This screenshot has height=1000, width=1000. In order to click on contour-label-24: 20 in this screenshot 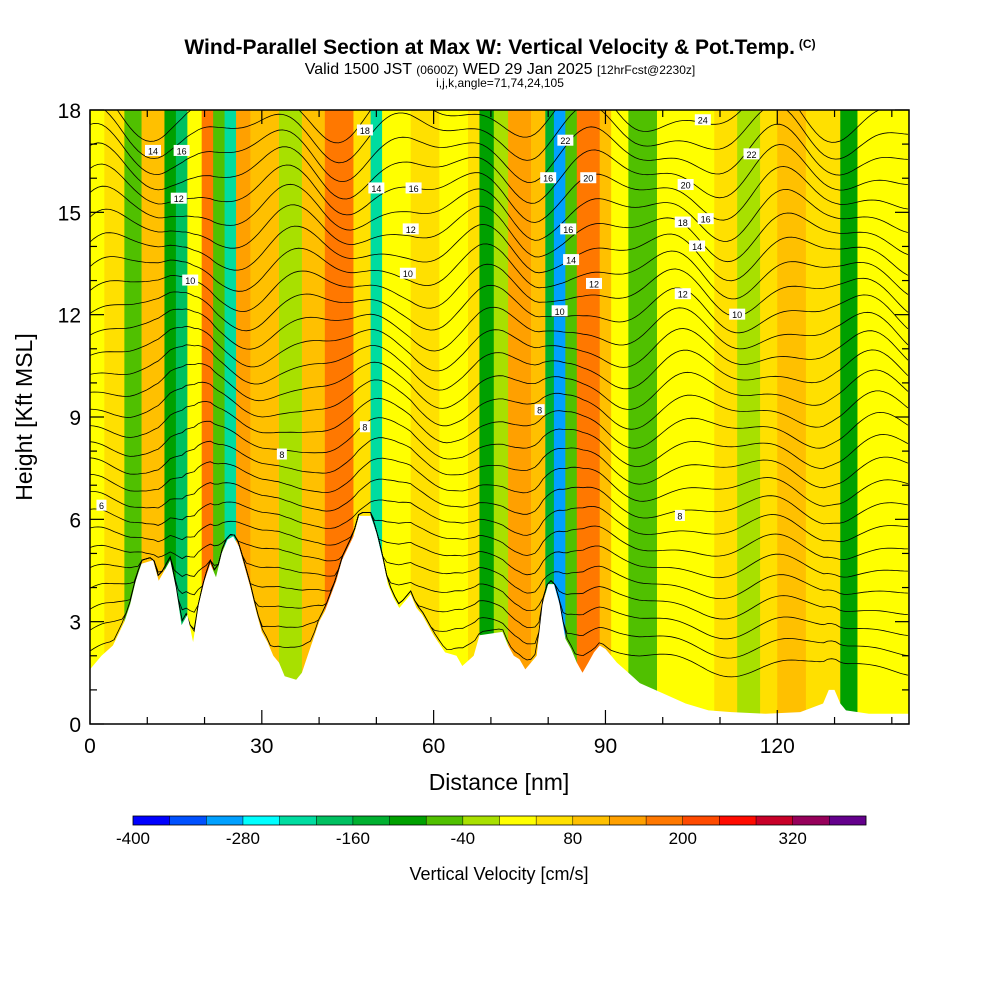, I will do `click(588, 179)`.